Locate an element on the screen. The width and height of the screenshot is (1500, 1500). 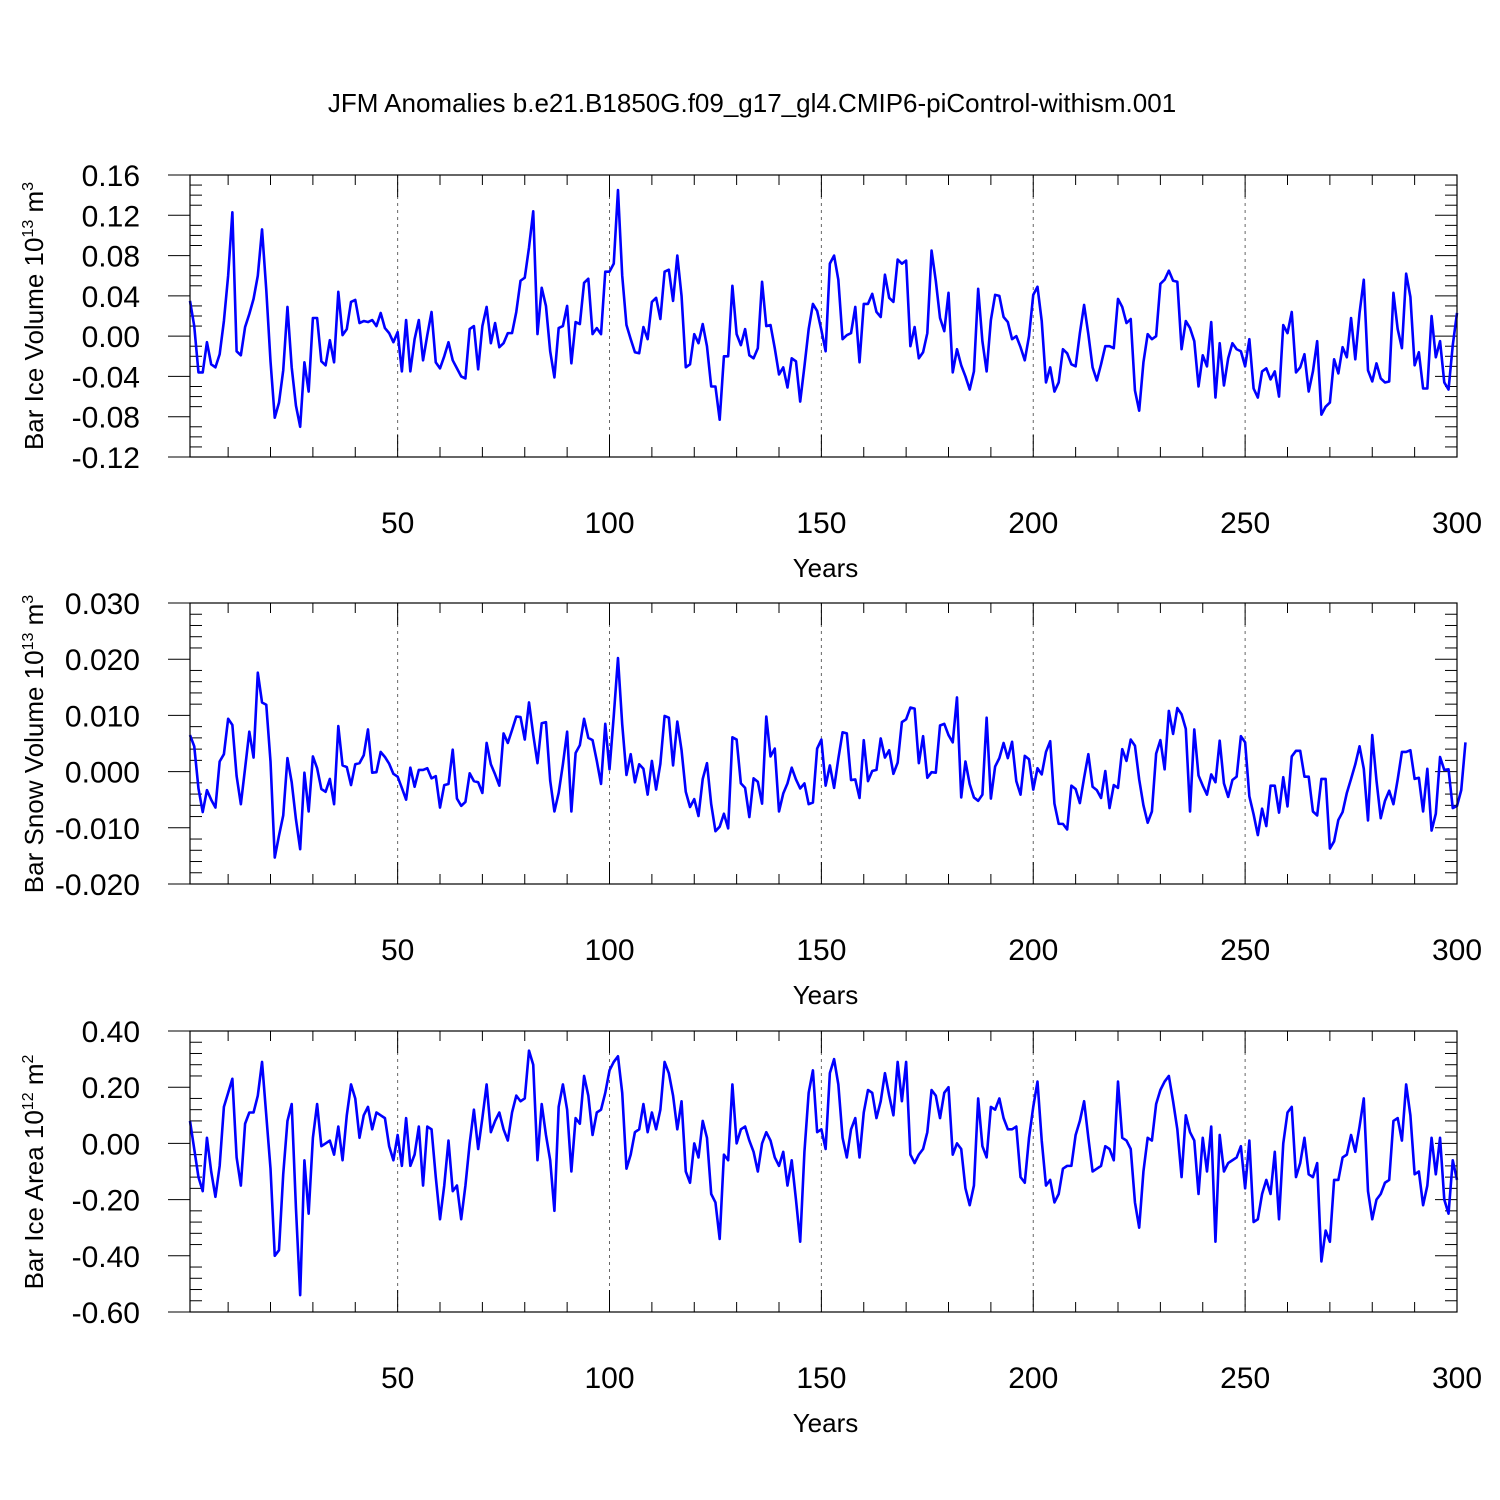
y-tick-label: -0.020 is located at coordinates (97, 885).